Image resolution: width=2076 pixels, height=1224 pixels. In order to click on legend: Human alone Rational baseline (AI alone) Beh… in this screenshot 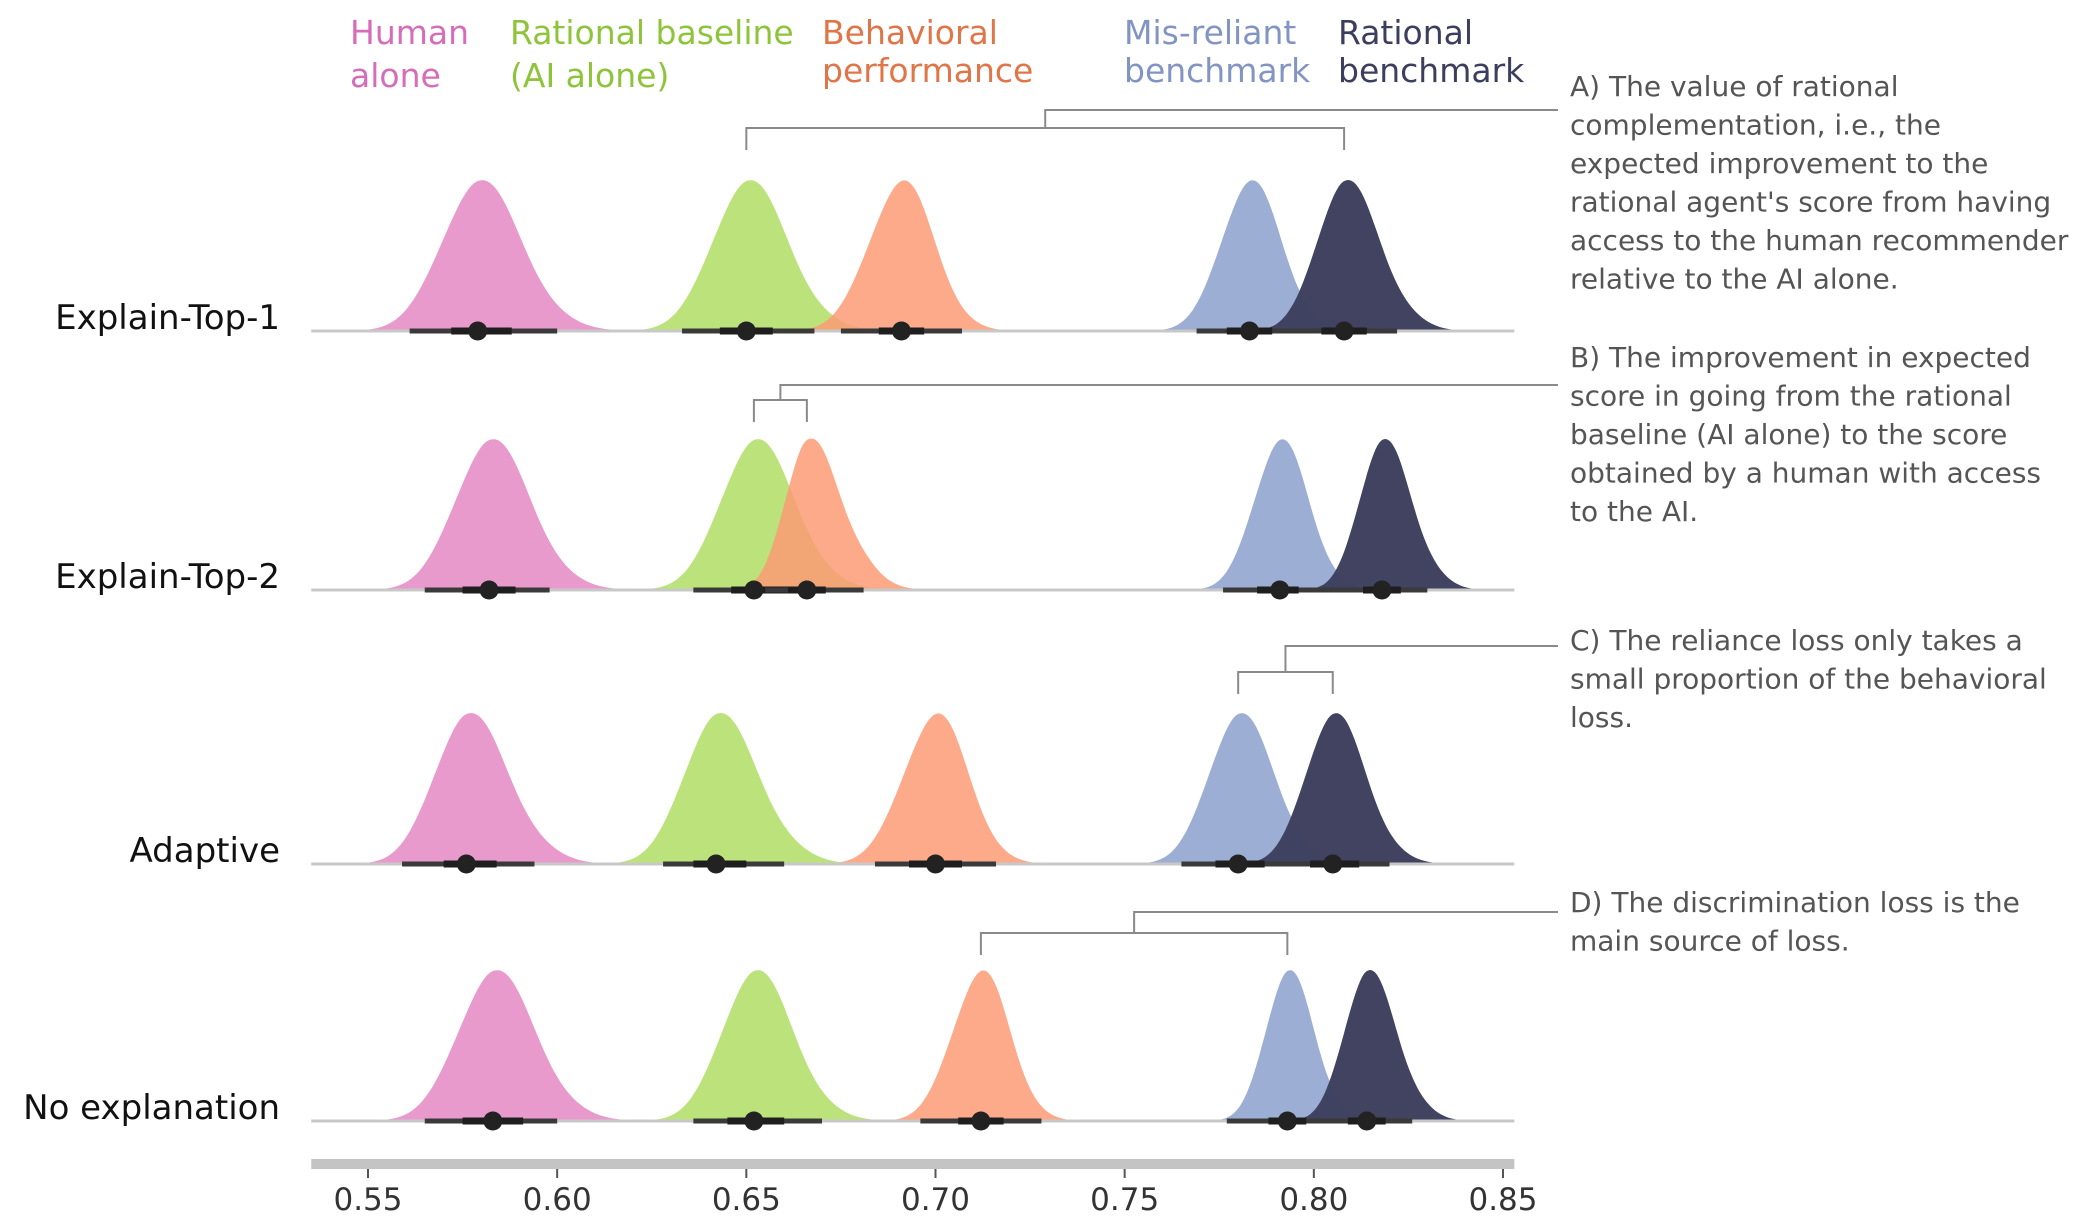, I will do `click(937, 54)`.